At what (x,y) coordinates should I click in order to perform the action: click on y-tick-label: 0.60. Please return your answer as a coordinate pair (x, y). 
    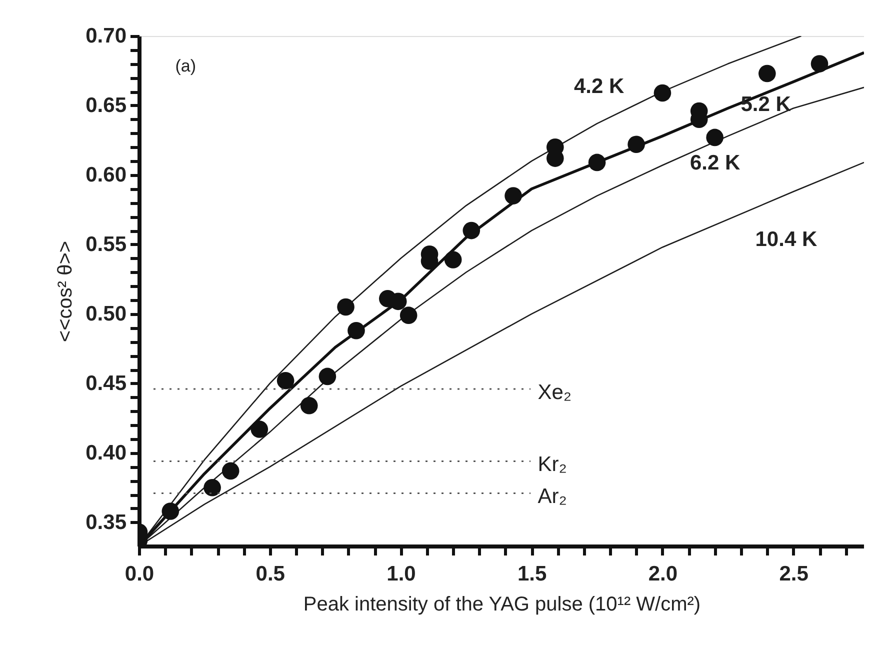
    Looking at the image, I should click on (106, 174).